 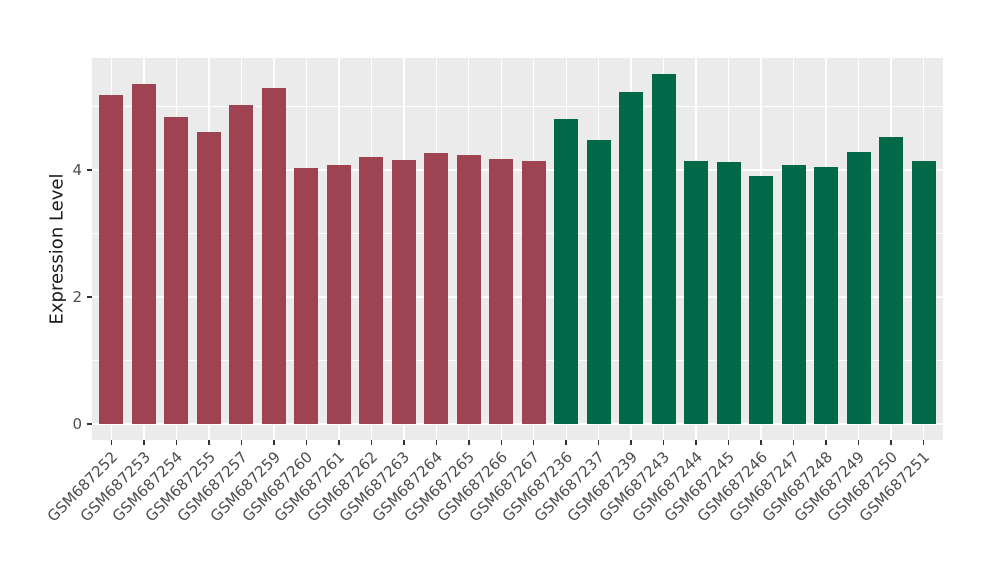 I want to click on bar-GSM687251, so click(x=923, y=292).